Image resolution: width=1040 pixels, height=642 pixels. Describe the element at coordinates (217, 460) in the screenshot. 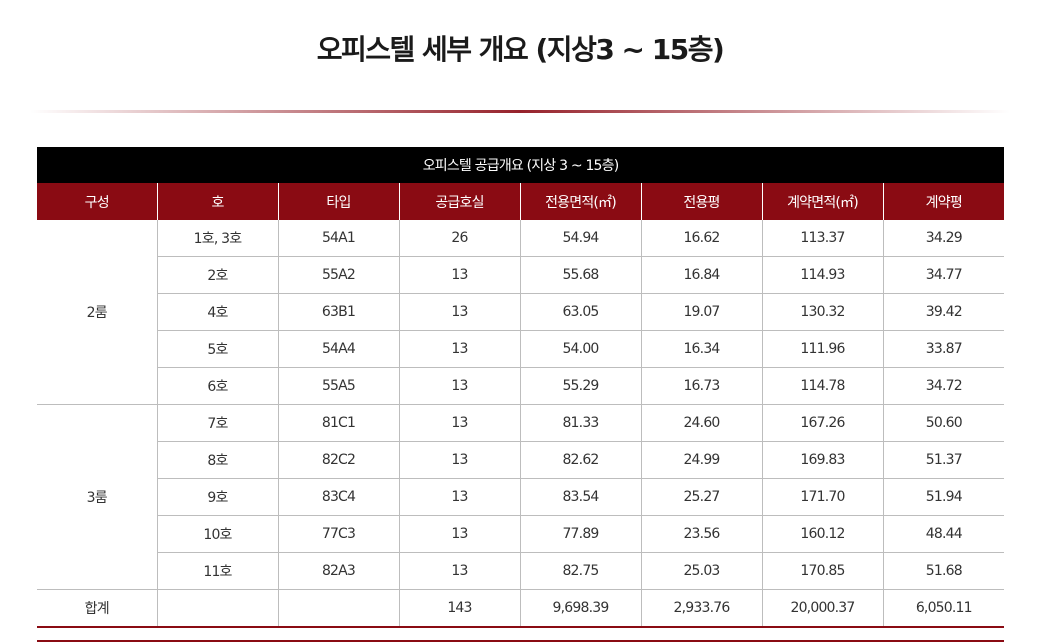

I see `unit-cell: 8호` at that location.